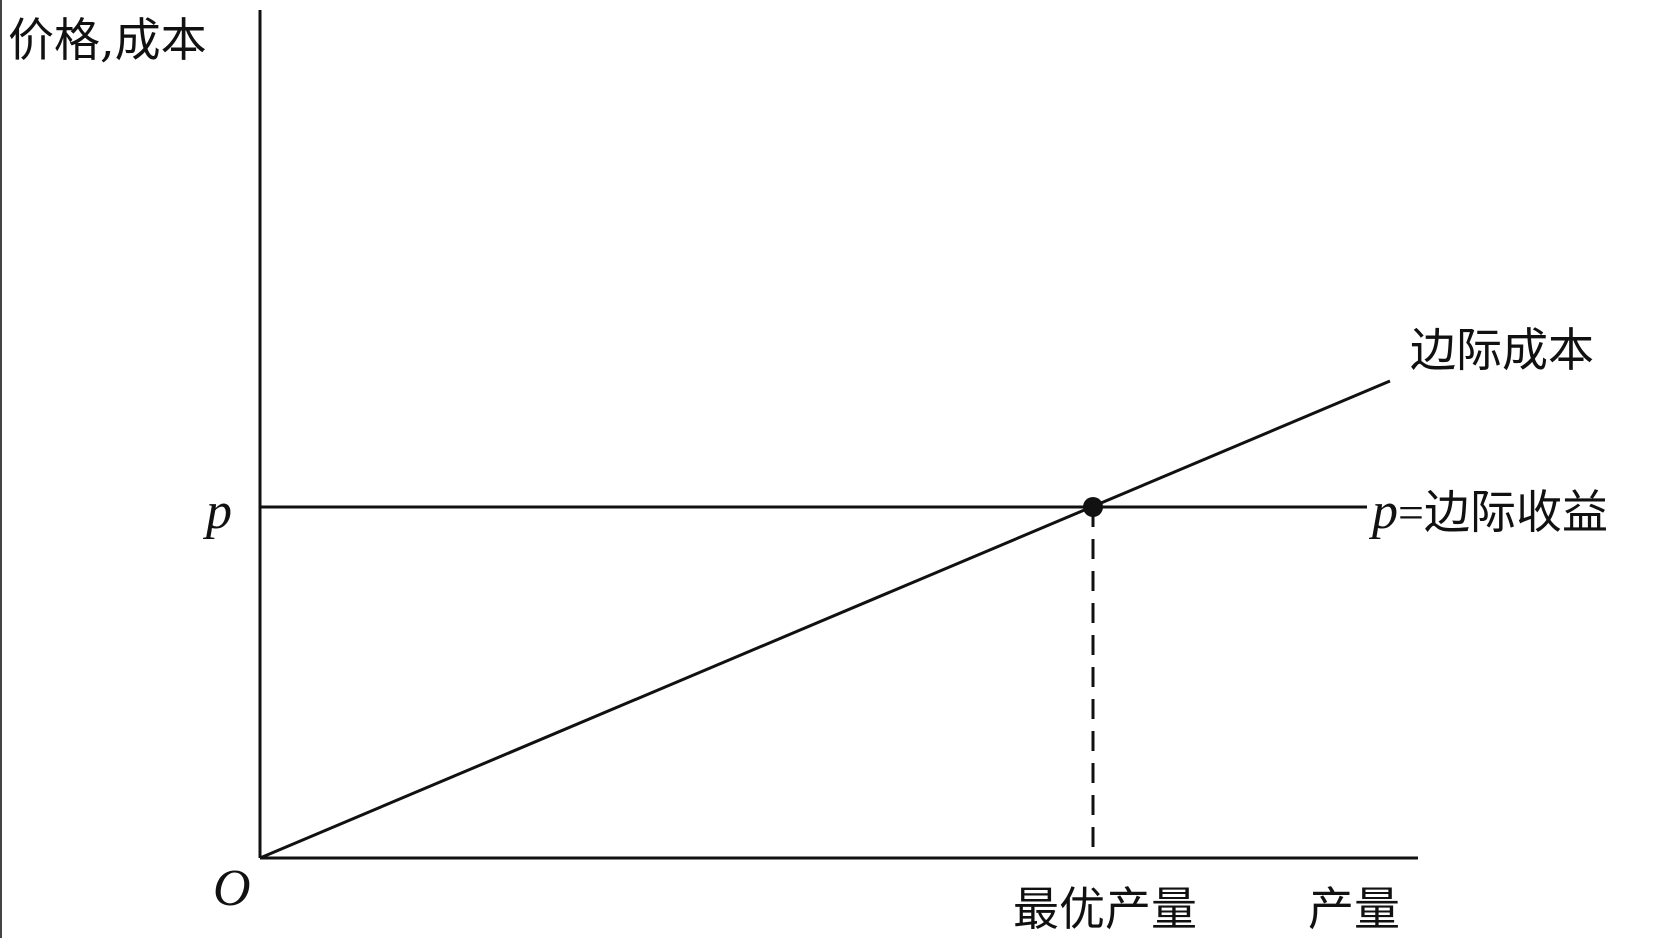 The image size is (1661, 938). What do you see at coordinates (1383, 511) in the screenshot?
I see `marginal-revenue-label-var: p` at bounding box center [1383, 511].